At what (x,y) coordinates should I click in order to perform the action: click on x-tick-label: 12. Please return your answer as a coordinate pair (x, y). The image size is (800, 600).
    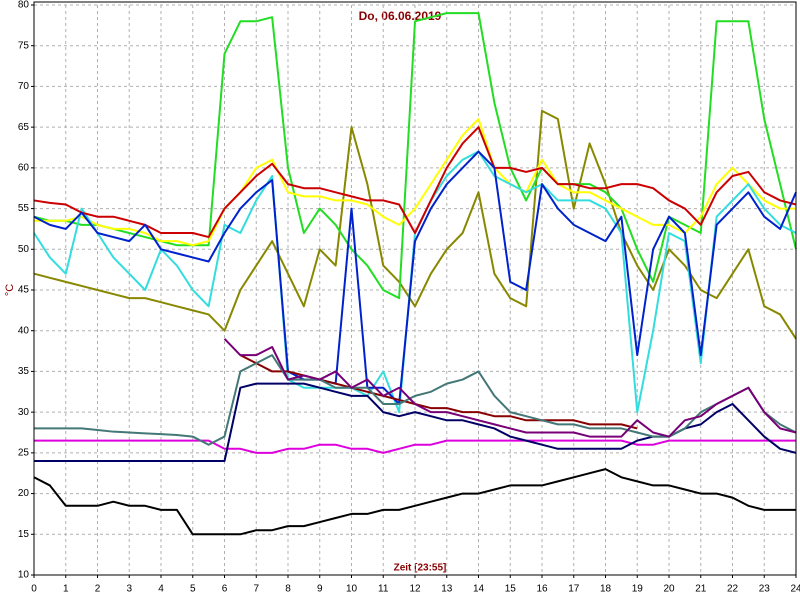
    Looking at the image, I should click on (415, 589).